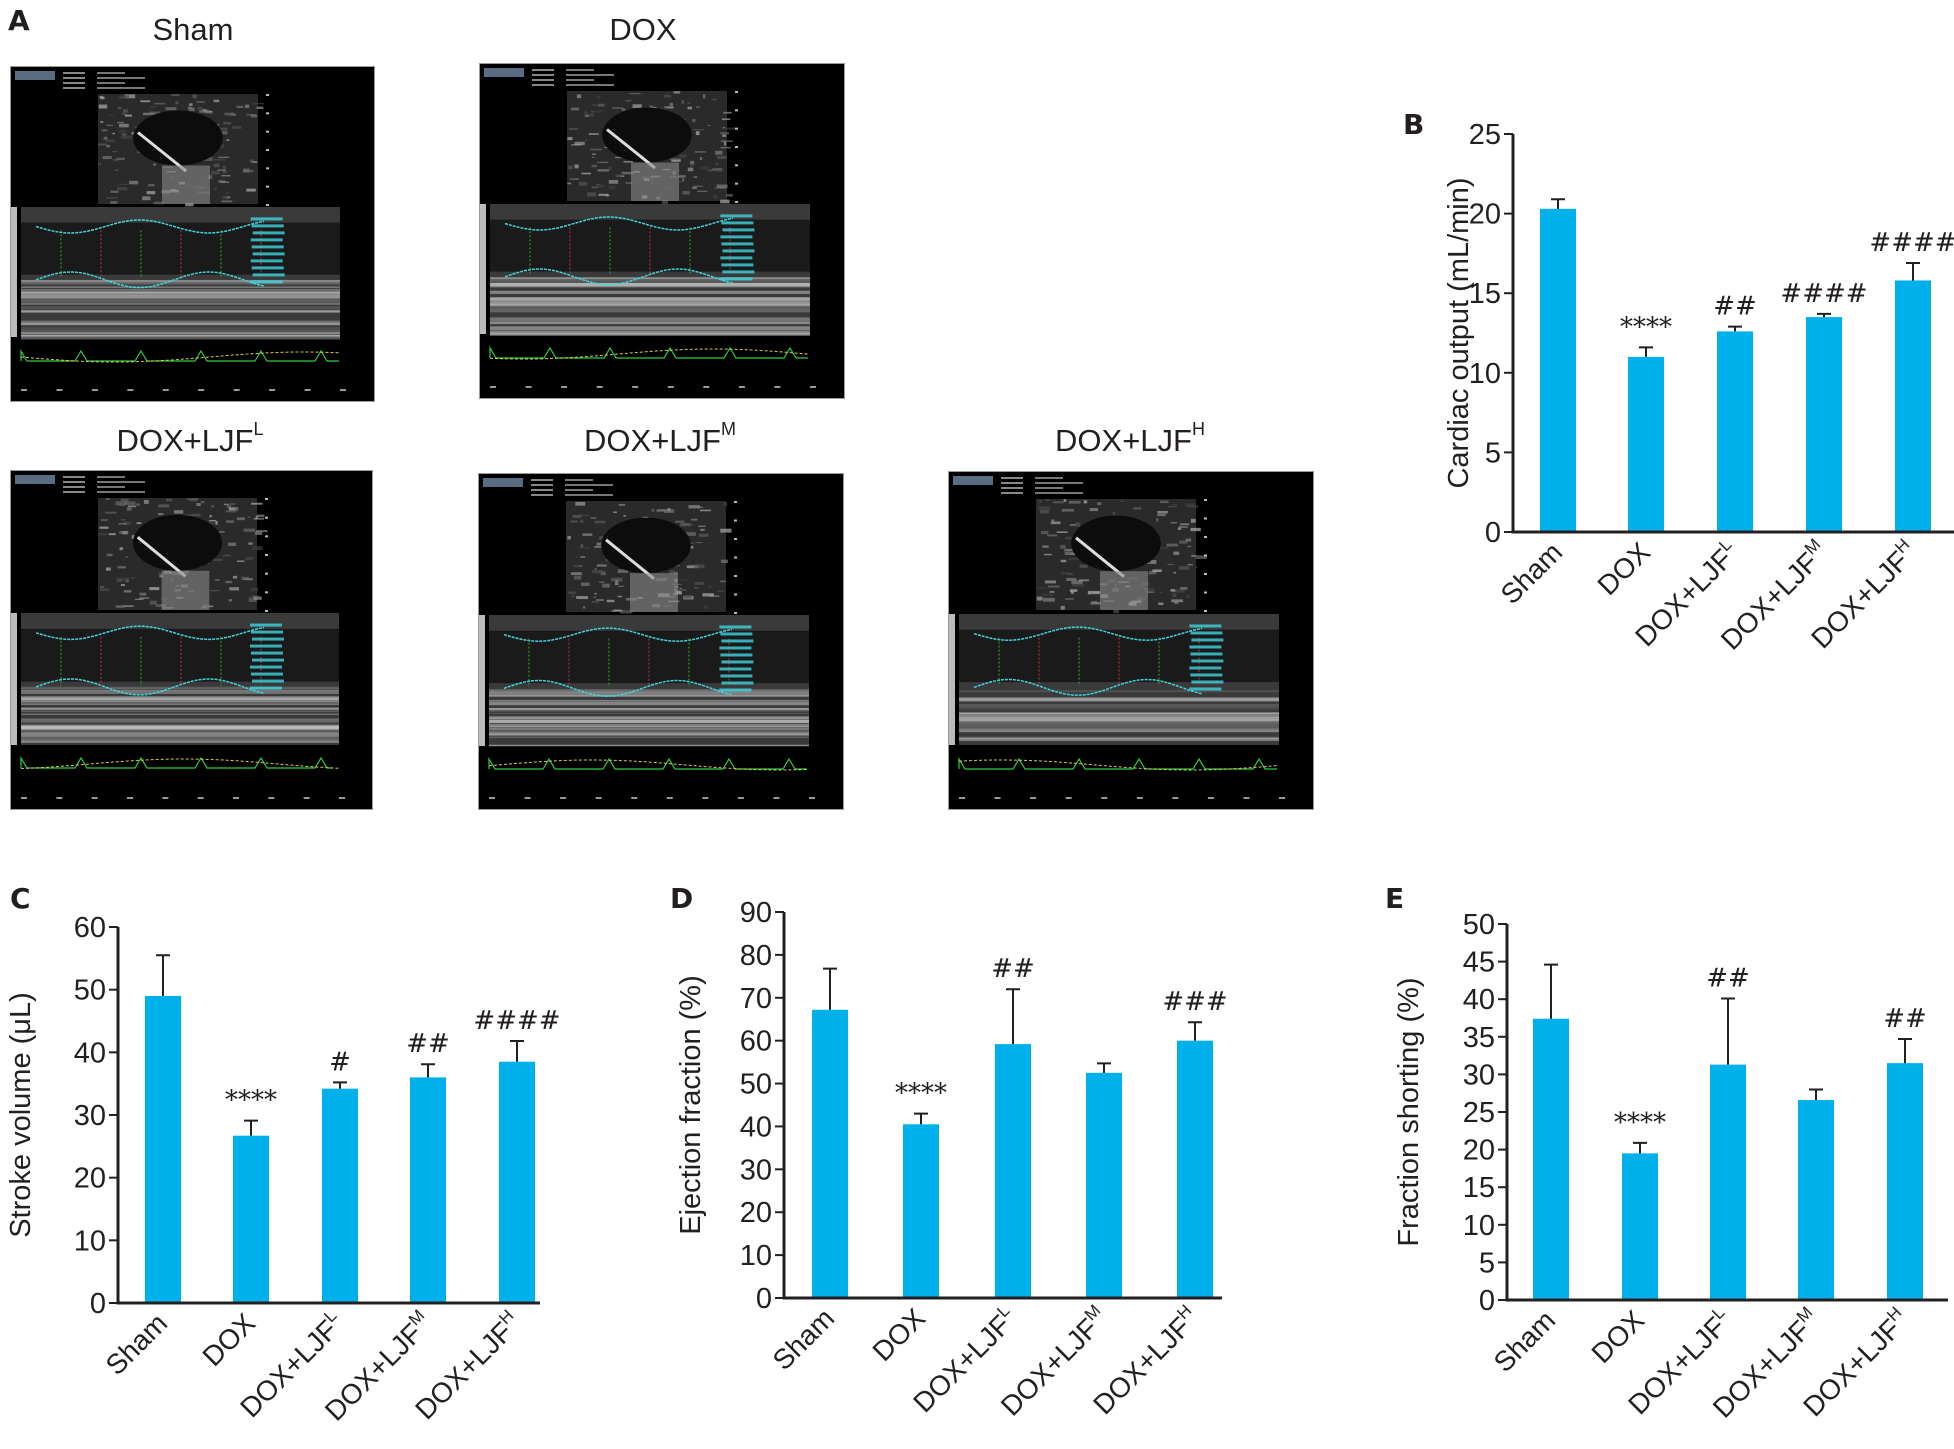 Image resolution: width=1954 pixels, height=1449 pixels. I want to click on echo-image-dox, so click(662, 231).